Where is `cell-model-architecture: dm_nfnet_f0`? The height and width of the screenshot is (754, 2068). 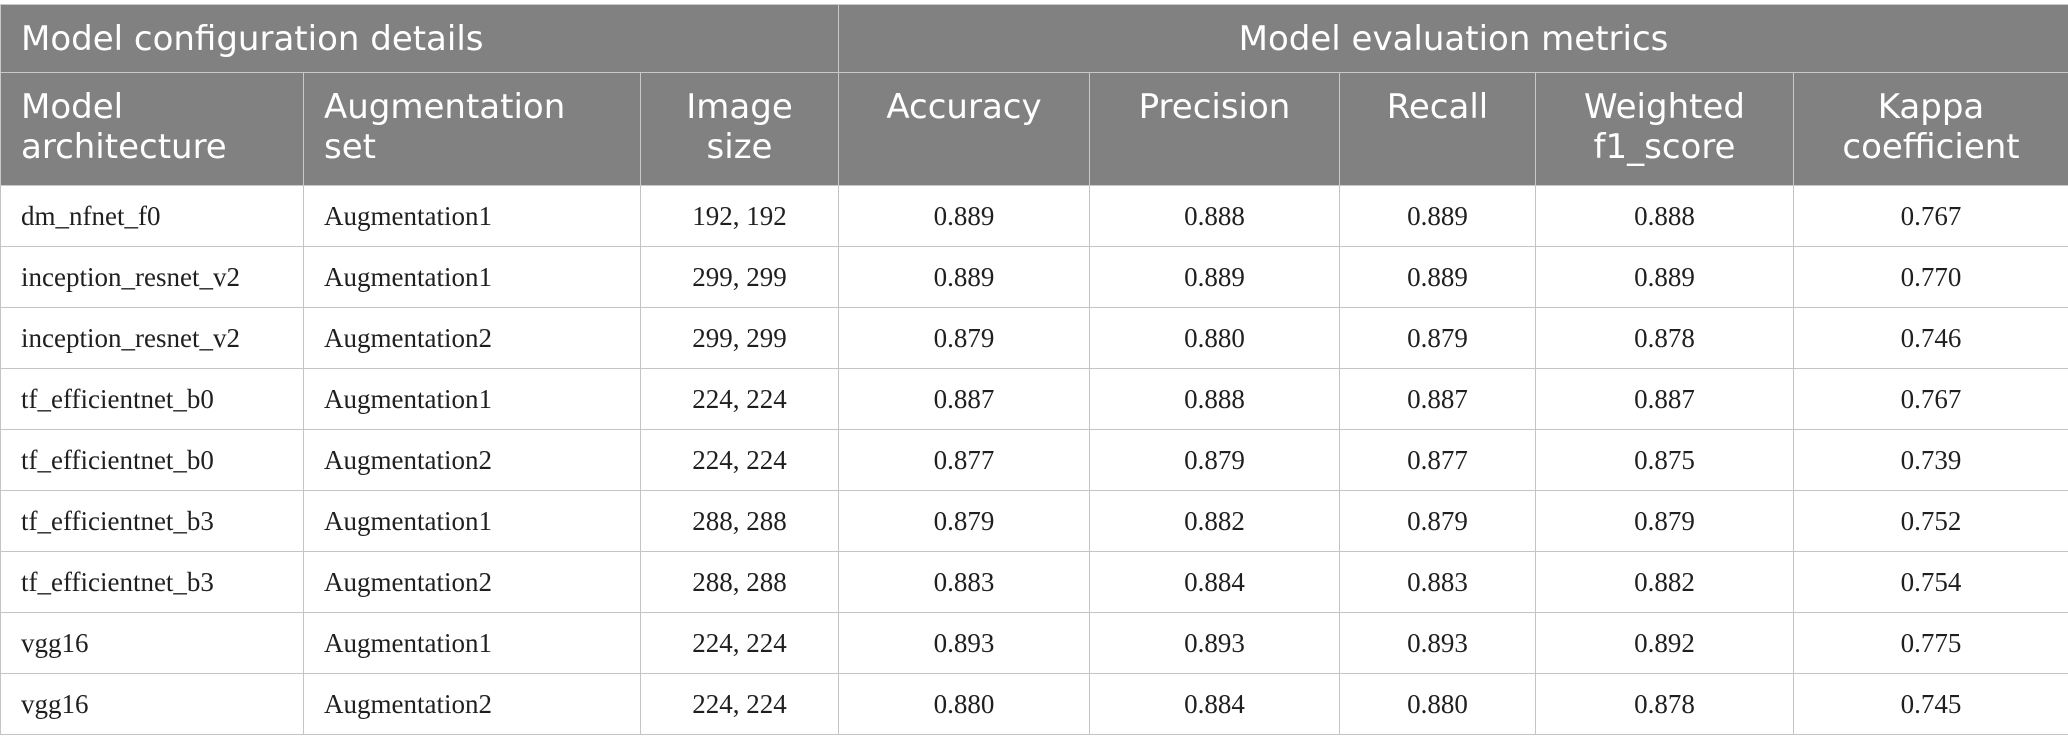
cell-model-architecture: dm_nfnet_f0 is located at coordinates (152, 216).